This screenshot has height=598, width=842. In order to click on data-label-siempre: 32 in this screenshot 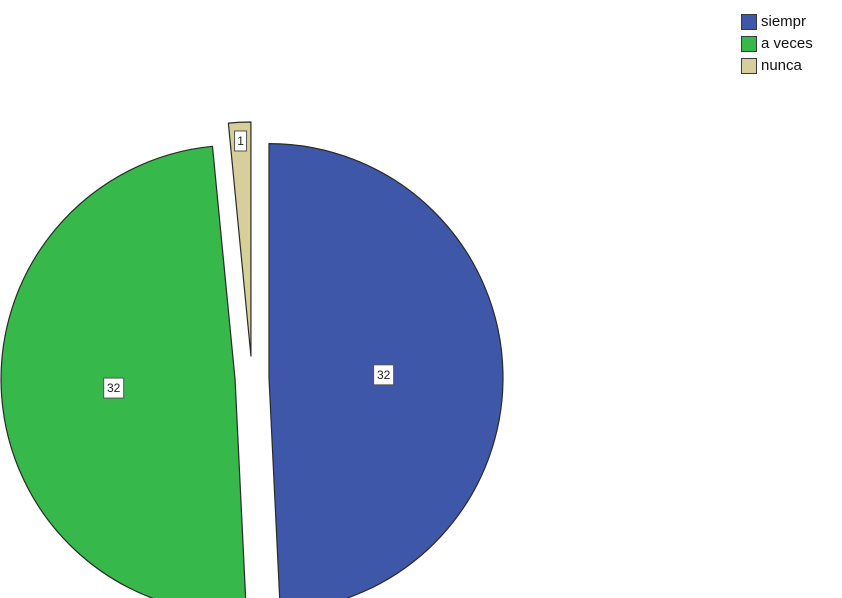, I will do `click(384, 375)`.